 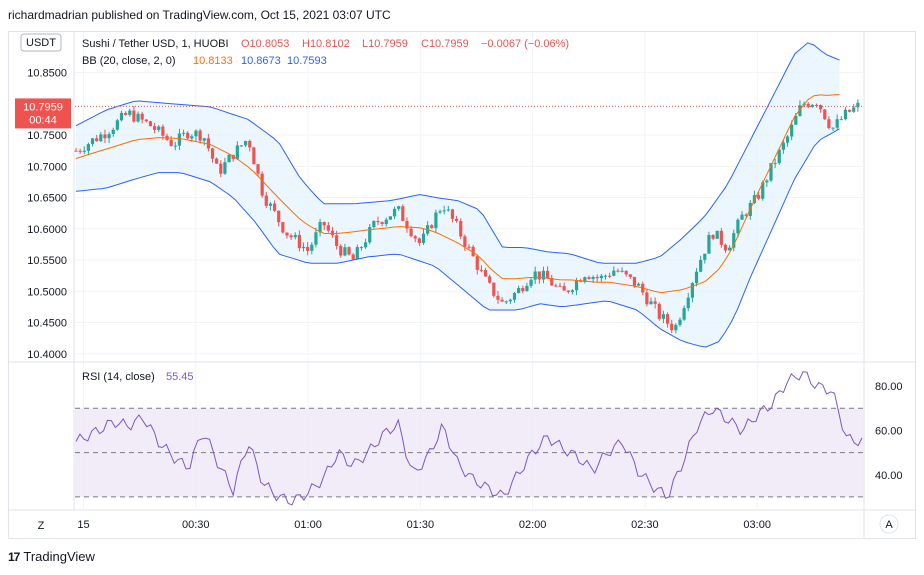 I want to click on time-tick-label: 01:00, so click(x=308, y=525).